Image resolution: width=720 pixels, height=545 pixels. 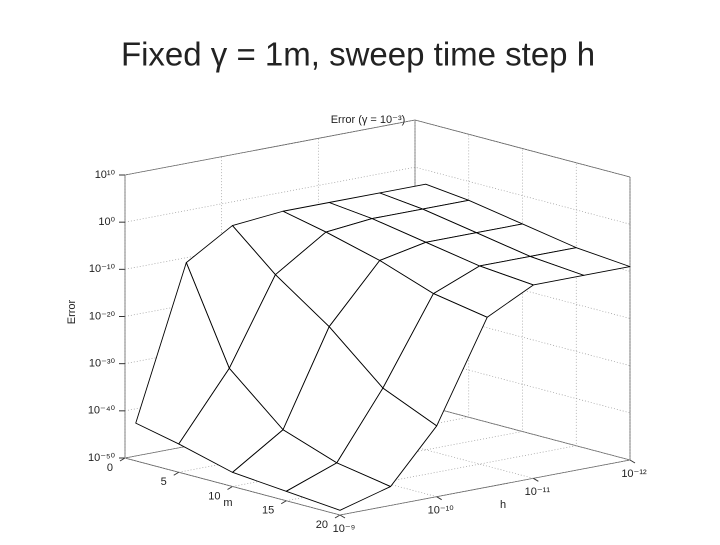 What do you see at coordinates (268, 511) in the screenshot?
I see `x-tick-label: 15` at bounding box center [268, 511].